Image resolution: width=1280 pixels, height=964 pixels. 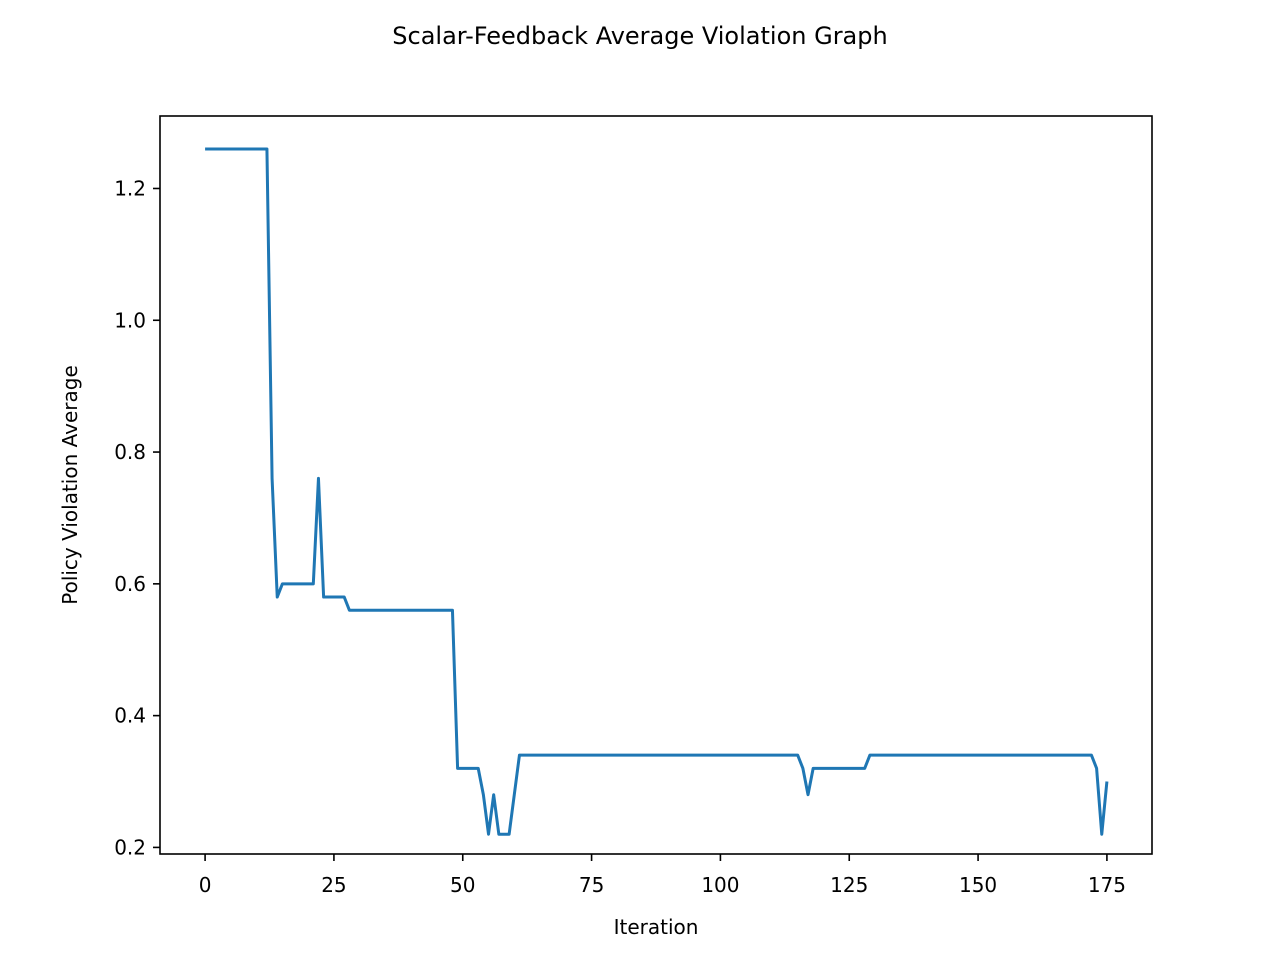 What do you see at coordinates (130, 847) in the screenshot?
I see `y-tick-label: 0.2` at bounding box center [130, 847].